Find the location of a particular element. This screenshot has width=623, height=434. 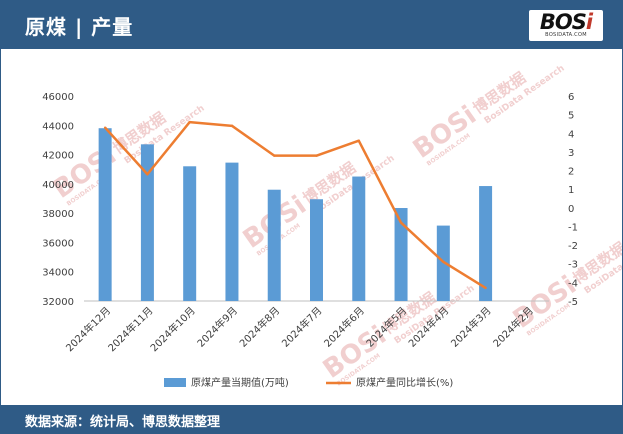

brand-logo: BOSi BOSIDATA.COM is located at coordinates (566, 25).